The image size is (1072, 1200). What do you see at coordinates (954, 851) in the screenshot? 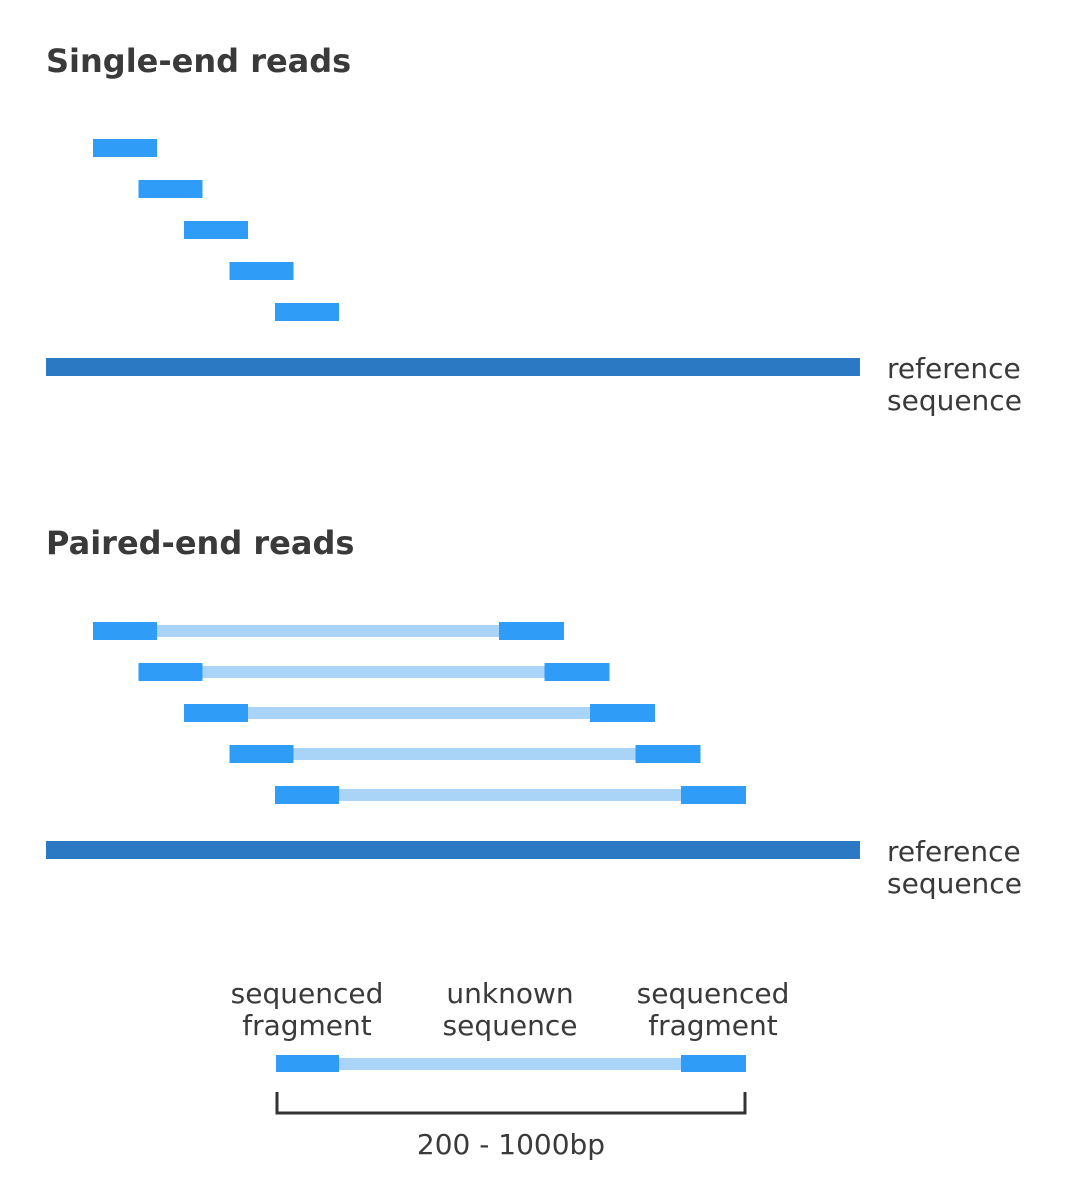
I see `paired-end-reference-label-line1: reference` at bounding box center [954, 851].